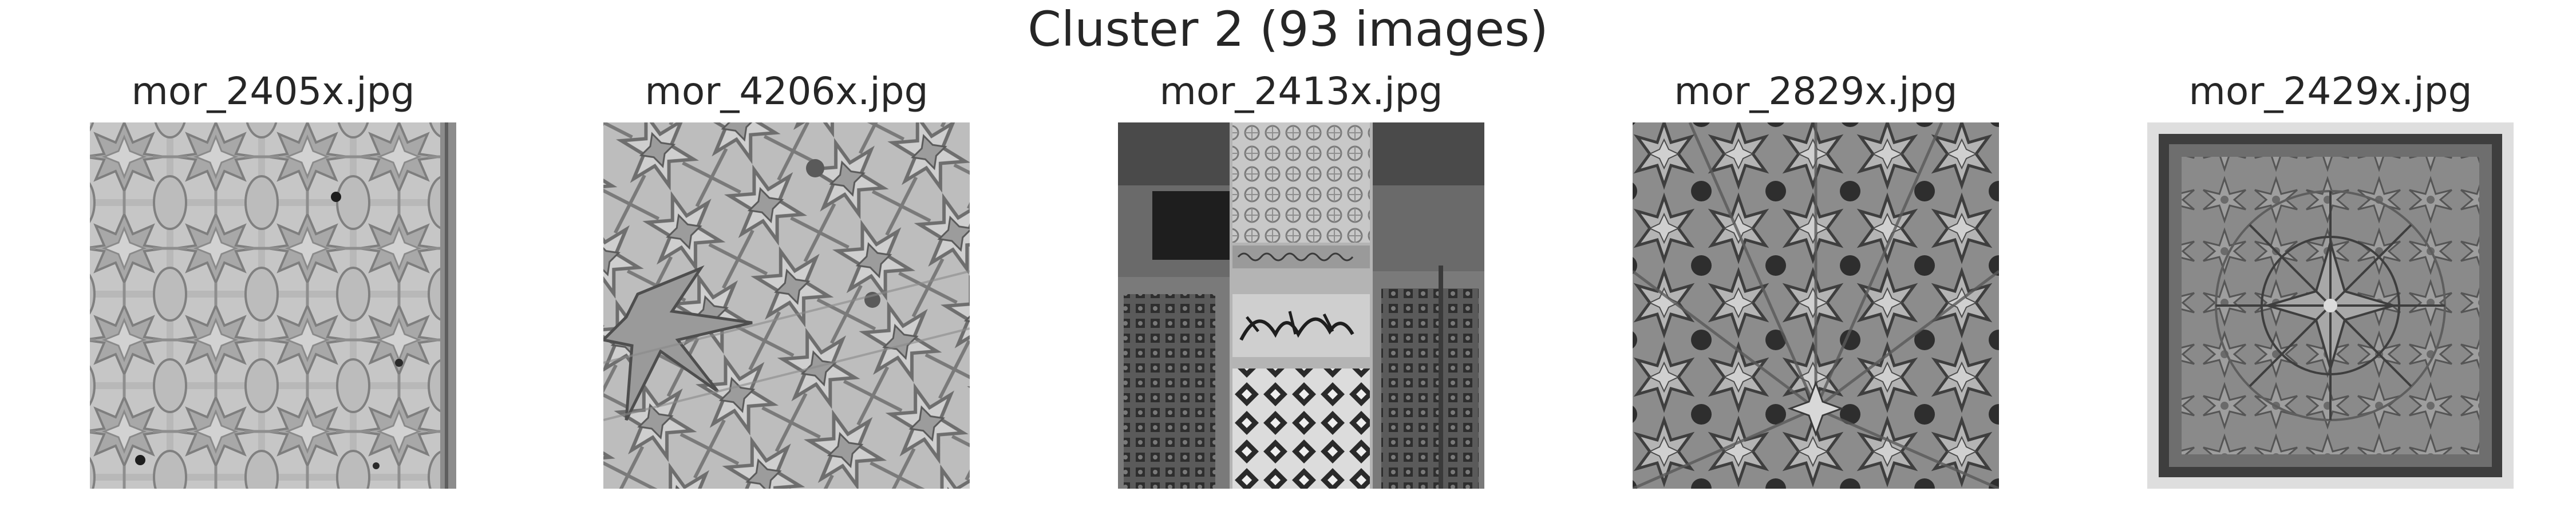 Image resolution: width=2576 pixels, height=515 pixels. Describe the element at coordinates (1288, 29) in the screenshot. I see `figure-title: Cluster 2 (93 images)` at that location.